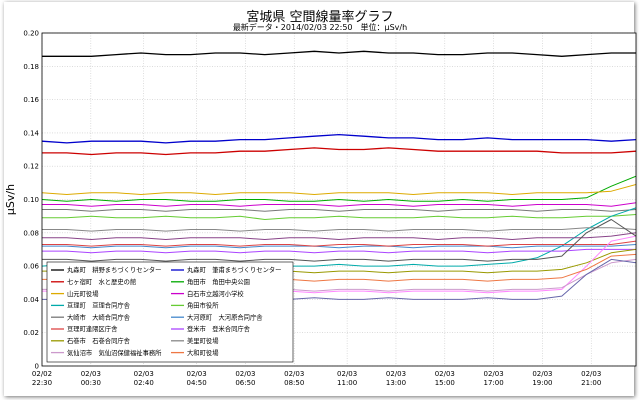 The height and width of the screenshot is (400, 640). I want to click on legend-label: 亘理町 亘理合同庁舎, so click(99, 305).